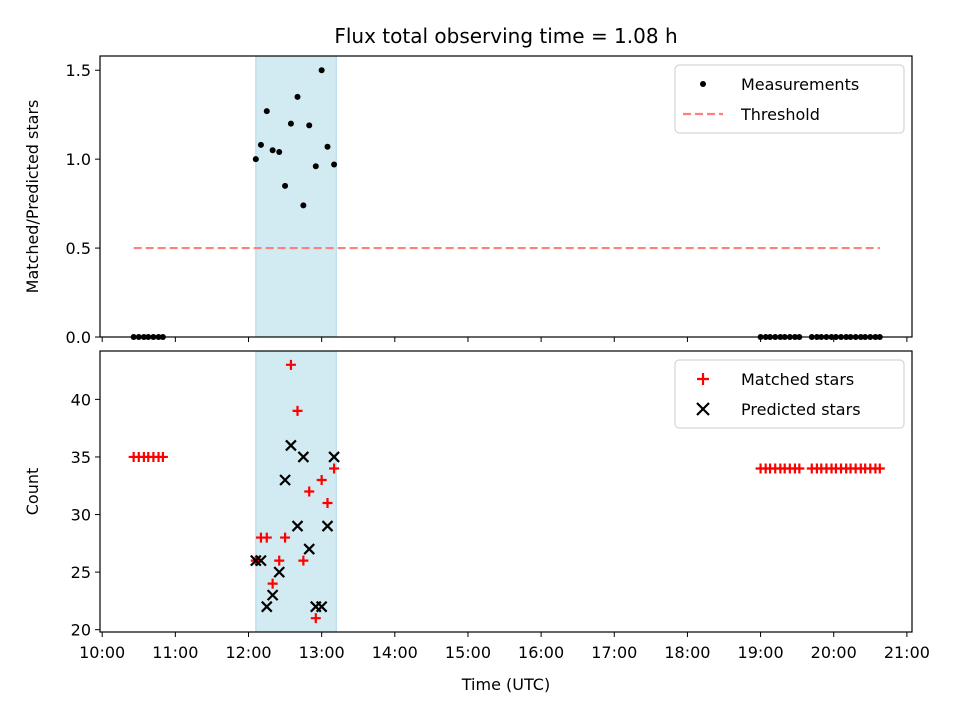 The width and height of the screenshot is (960, 724). What do you see at coordinates (78, 337) in the screenshot?
I see `y-tick-label: 0.0` at bounding box center [78, 337].